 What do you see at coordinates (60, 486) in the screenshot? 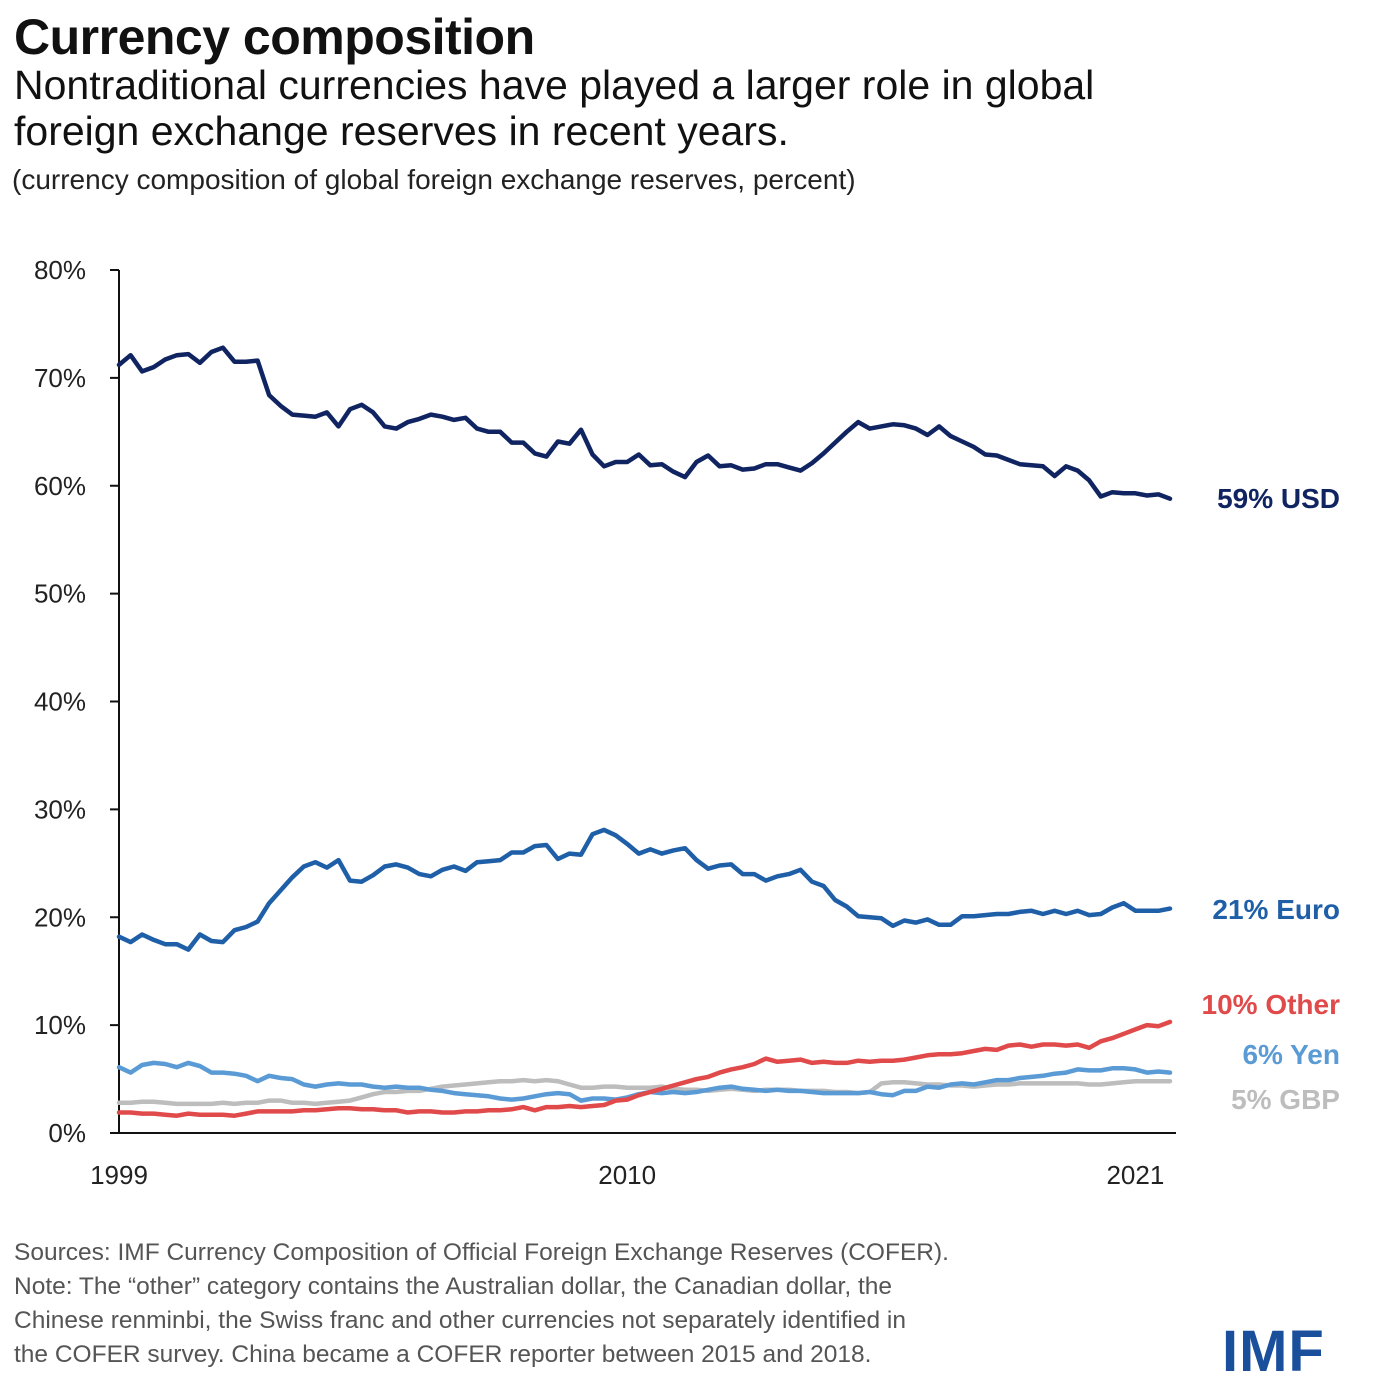
I see `y-tick-label: 60%` at bounding box center [60, 486].